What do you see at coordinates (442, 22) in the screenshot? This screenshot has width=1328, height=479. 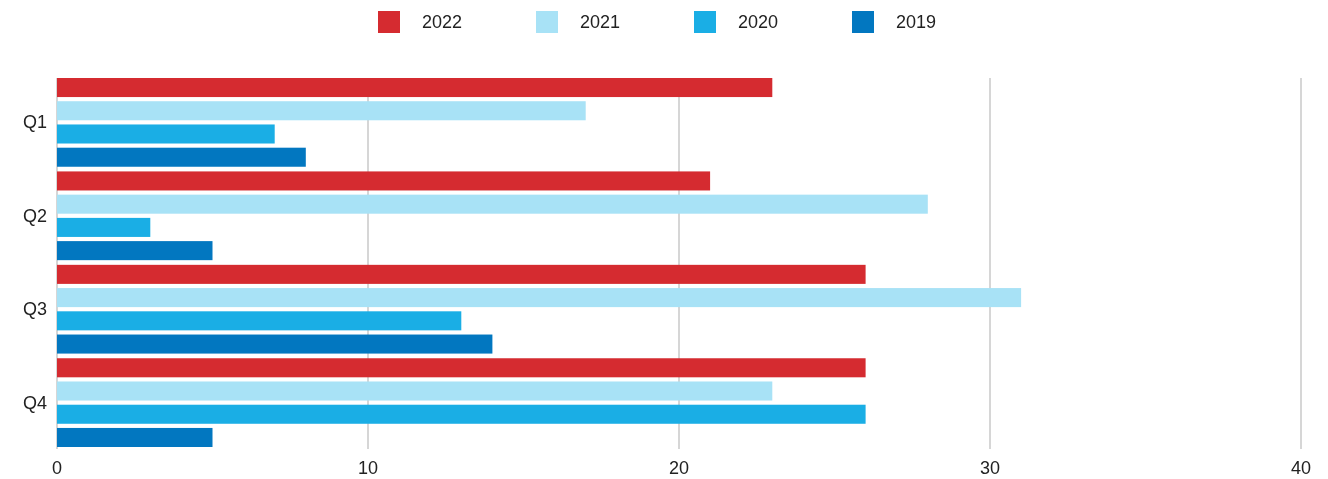 I see `legend-label: 2022` at bounding box center [442, 22].